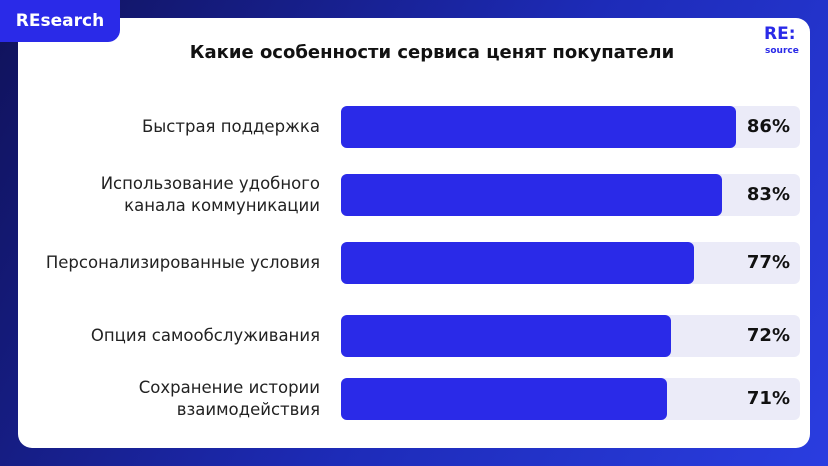 The height and width of the screenshot is (466, 828). Describe the element at coordinates (768, 126) in the screenshot. I see `value-label: 86%` at that location.